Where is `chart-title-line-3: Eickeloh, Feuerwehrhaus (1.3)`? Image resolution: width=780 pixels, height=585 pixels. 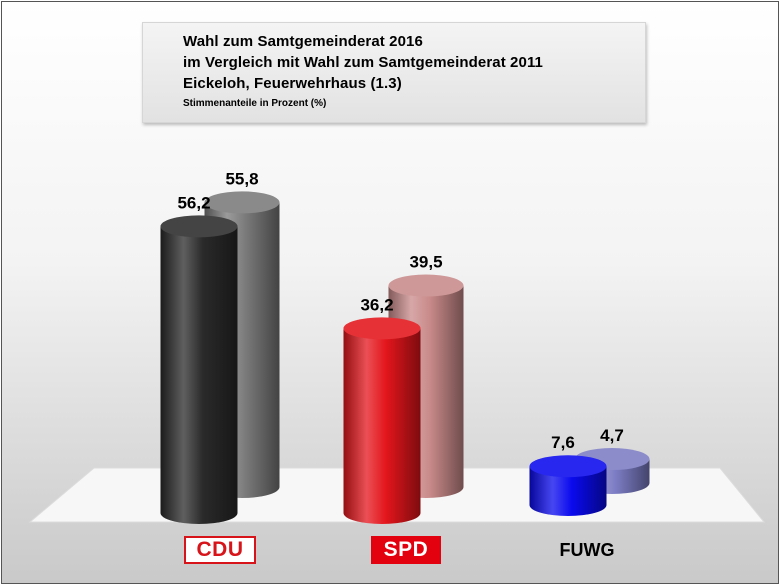 chart-title-line-3: Eickeloh, Feuerwehrhaus (1.3) is located at coordinates (292, 83).